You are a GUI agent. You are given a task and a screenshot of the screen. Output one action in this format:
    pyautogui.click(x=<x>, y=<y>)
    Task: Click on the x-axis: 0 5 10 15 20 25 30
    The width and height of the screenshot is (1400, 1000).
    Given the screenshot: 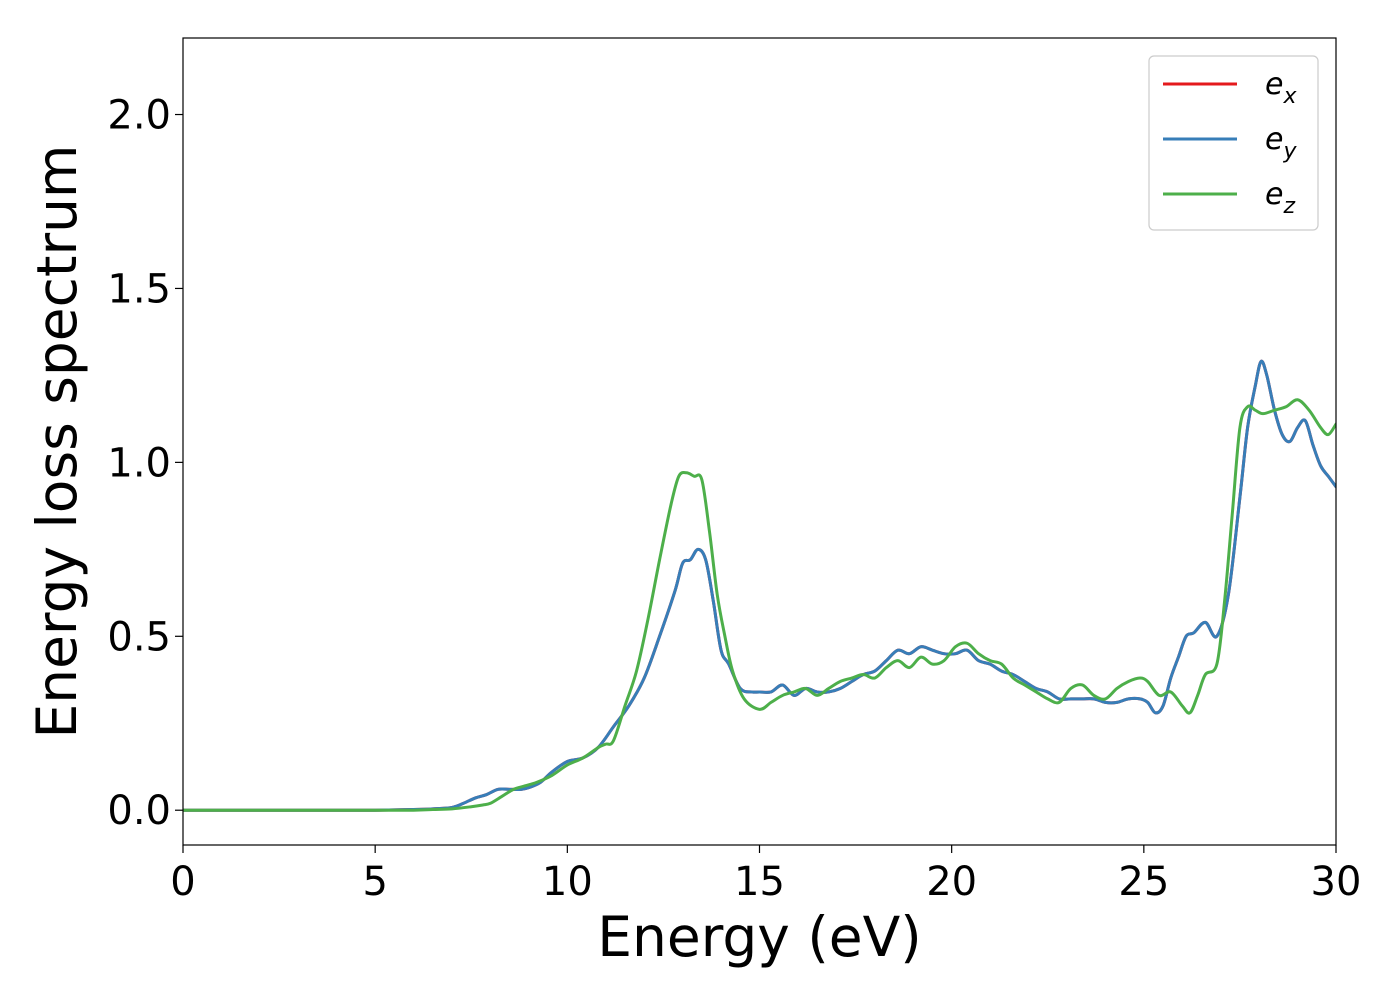 What is the action you would take?
    pyautogui.click(x=765, y=875)
    